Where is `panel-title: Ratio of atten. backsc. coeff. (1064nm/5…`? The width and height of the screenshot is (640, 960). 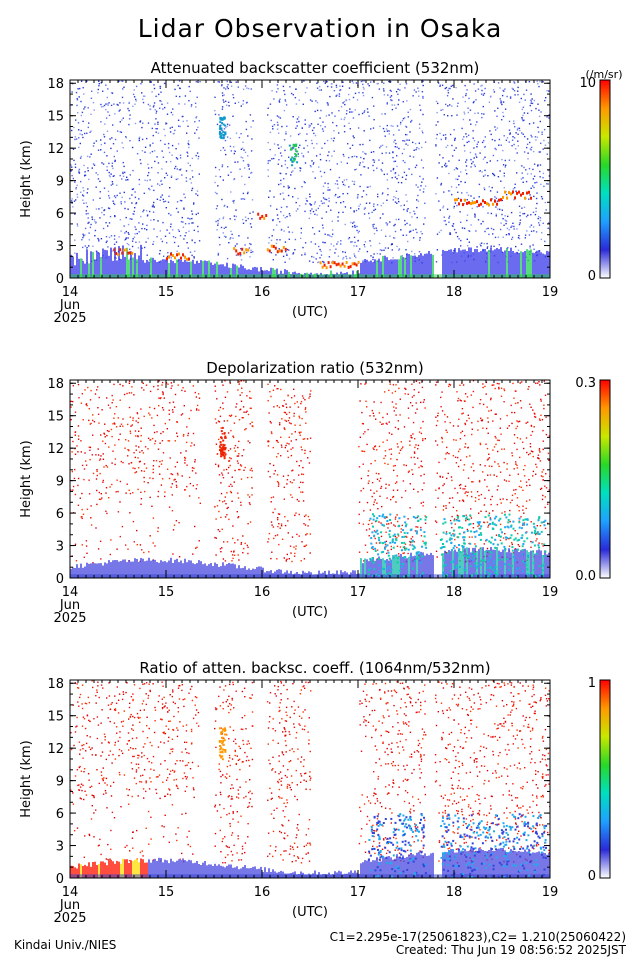
panel-title: Ratio of atten. backsc. coeff. (1064nm/5… is located at coordinates (314, 668).